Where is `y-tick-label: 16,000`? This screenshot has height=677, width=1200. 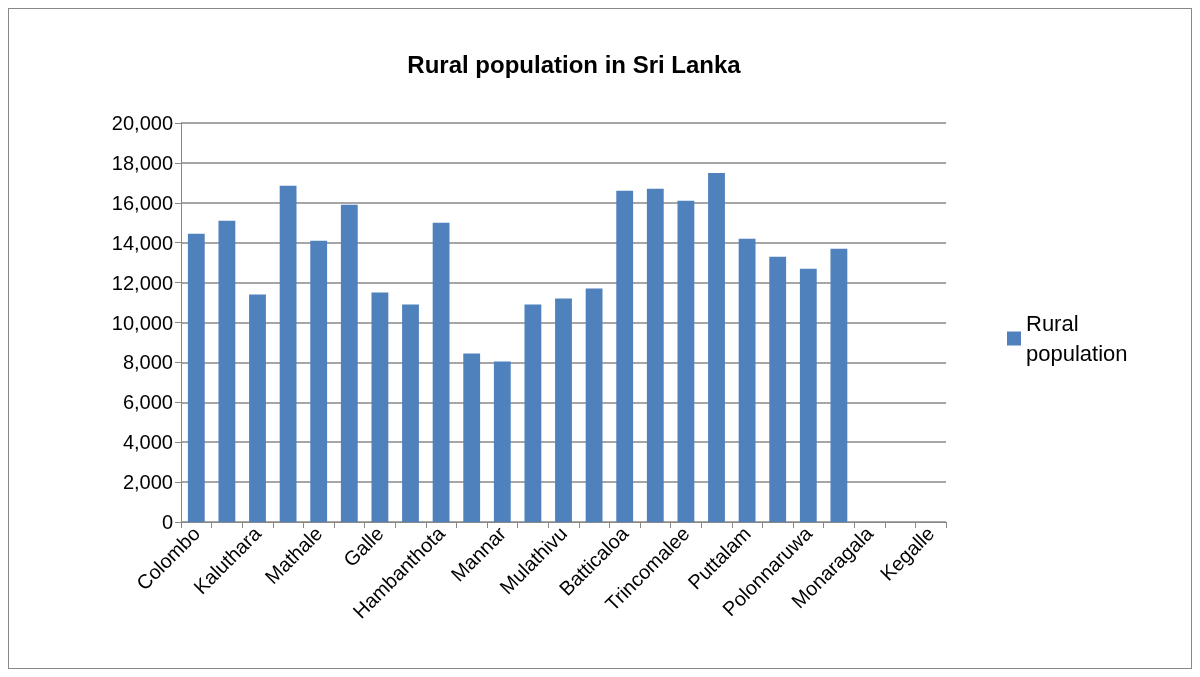 y-tick-label: 16,000 is located at coordinates (142, 202).